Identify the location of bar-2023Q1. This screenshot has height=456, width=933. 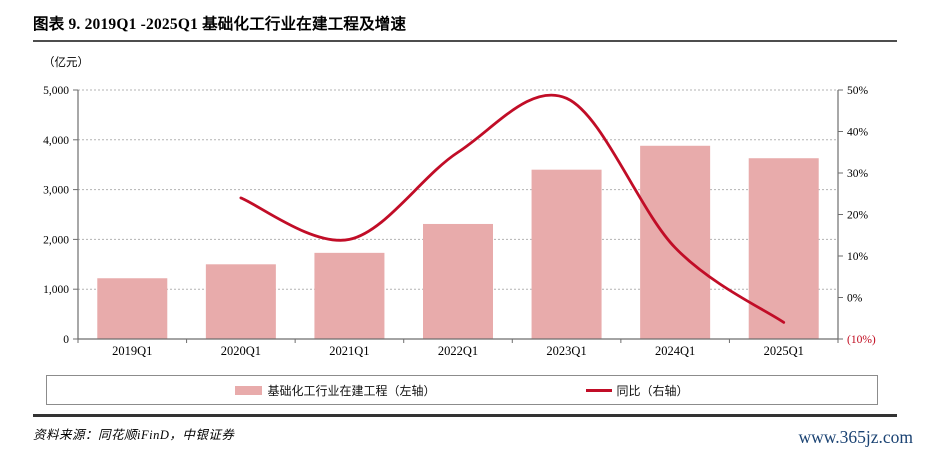
(566, 254).